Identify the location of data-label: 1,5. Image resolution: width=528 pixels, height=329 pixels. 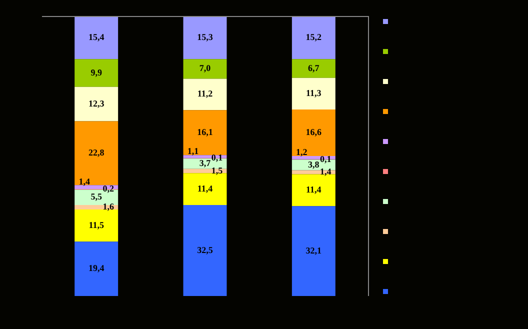
(217, 170).